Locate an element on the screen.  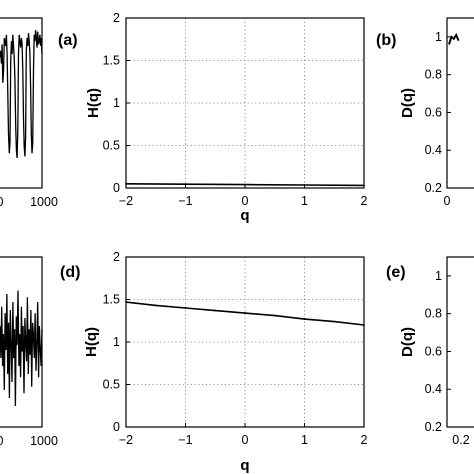
panel-b-ytick-label: 0.6 is located at coordinates (433, 112).